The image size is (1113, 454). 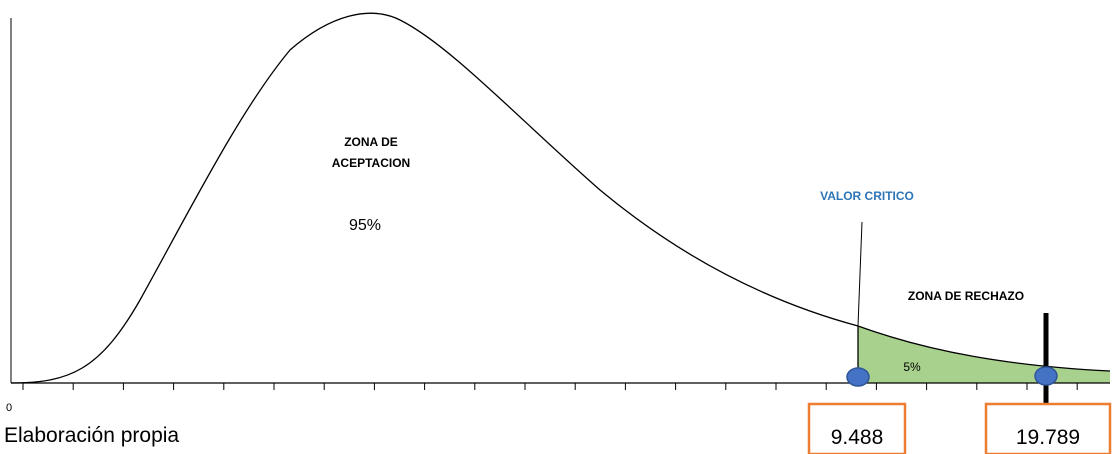 I want to click on critical-value-marker, so click(x=858, y=377).